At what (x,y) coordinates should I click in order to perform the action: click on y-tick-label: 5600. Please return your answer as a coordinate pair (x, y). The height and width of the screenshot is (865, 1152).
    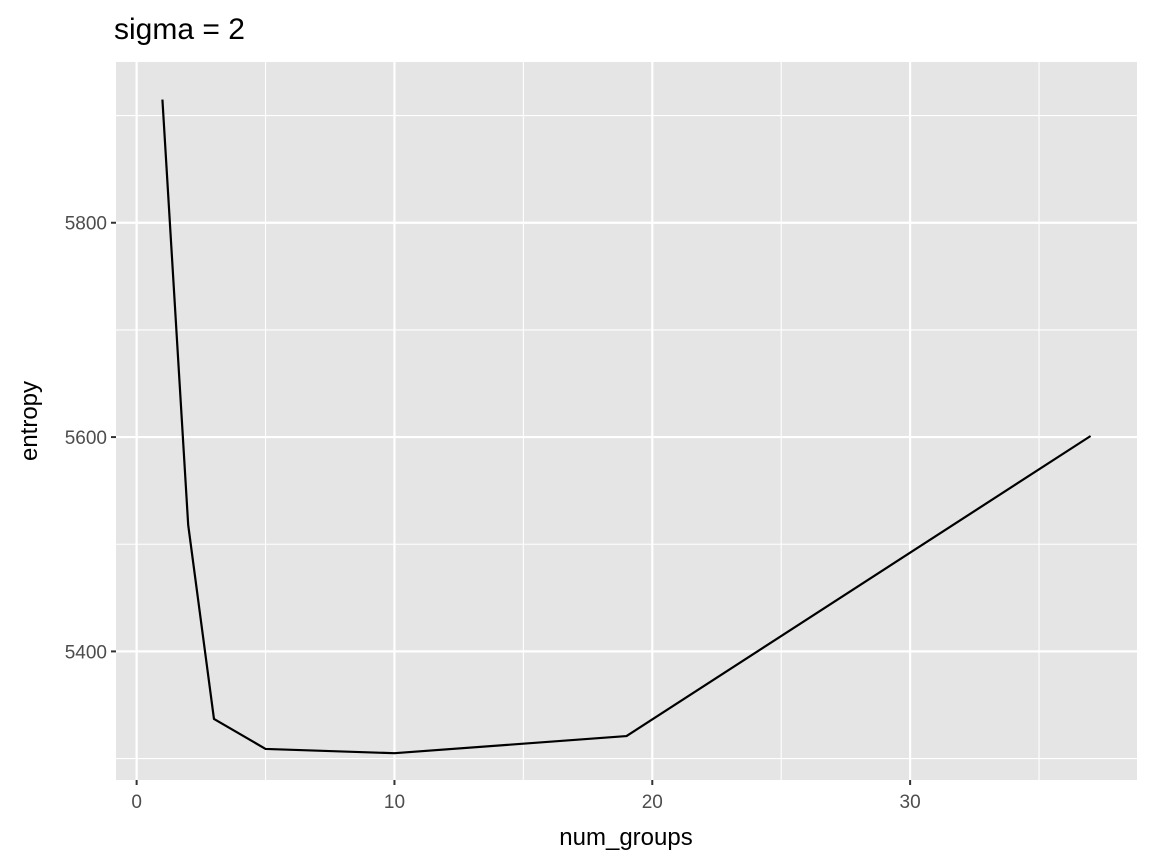
    Looking at the image, I should click on (86, 438).